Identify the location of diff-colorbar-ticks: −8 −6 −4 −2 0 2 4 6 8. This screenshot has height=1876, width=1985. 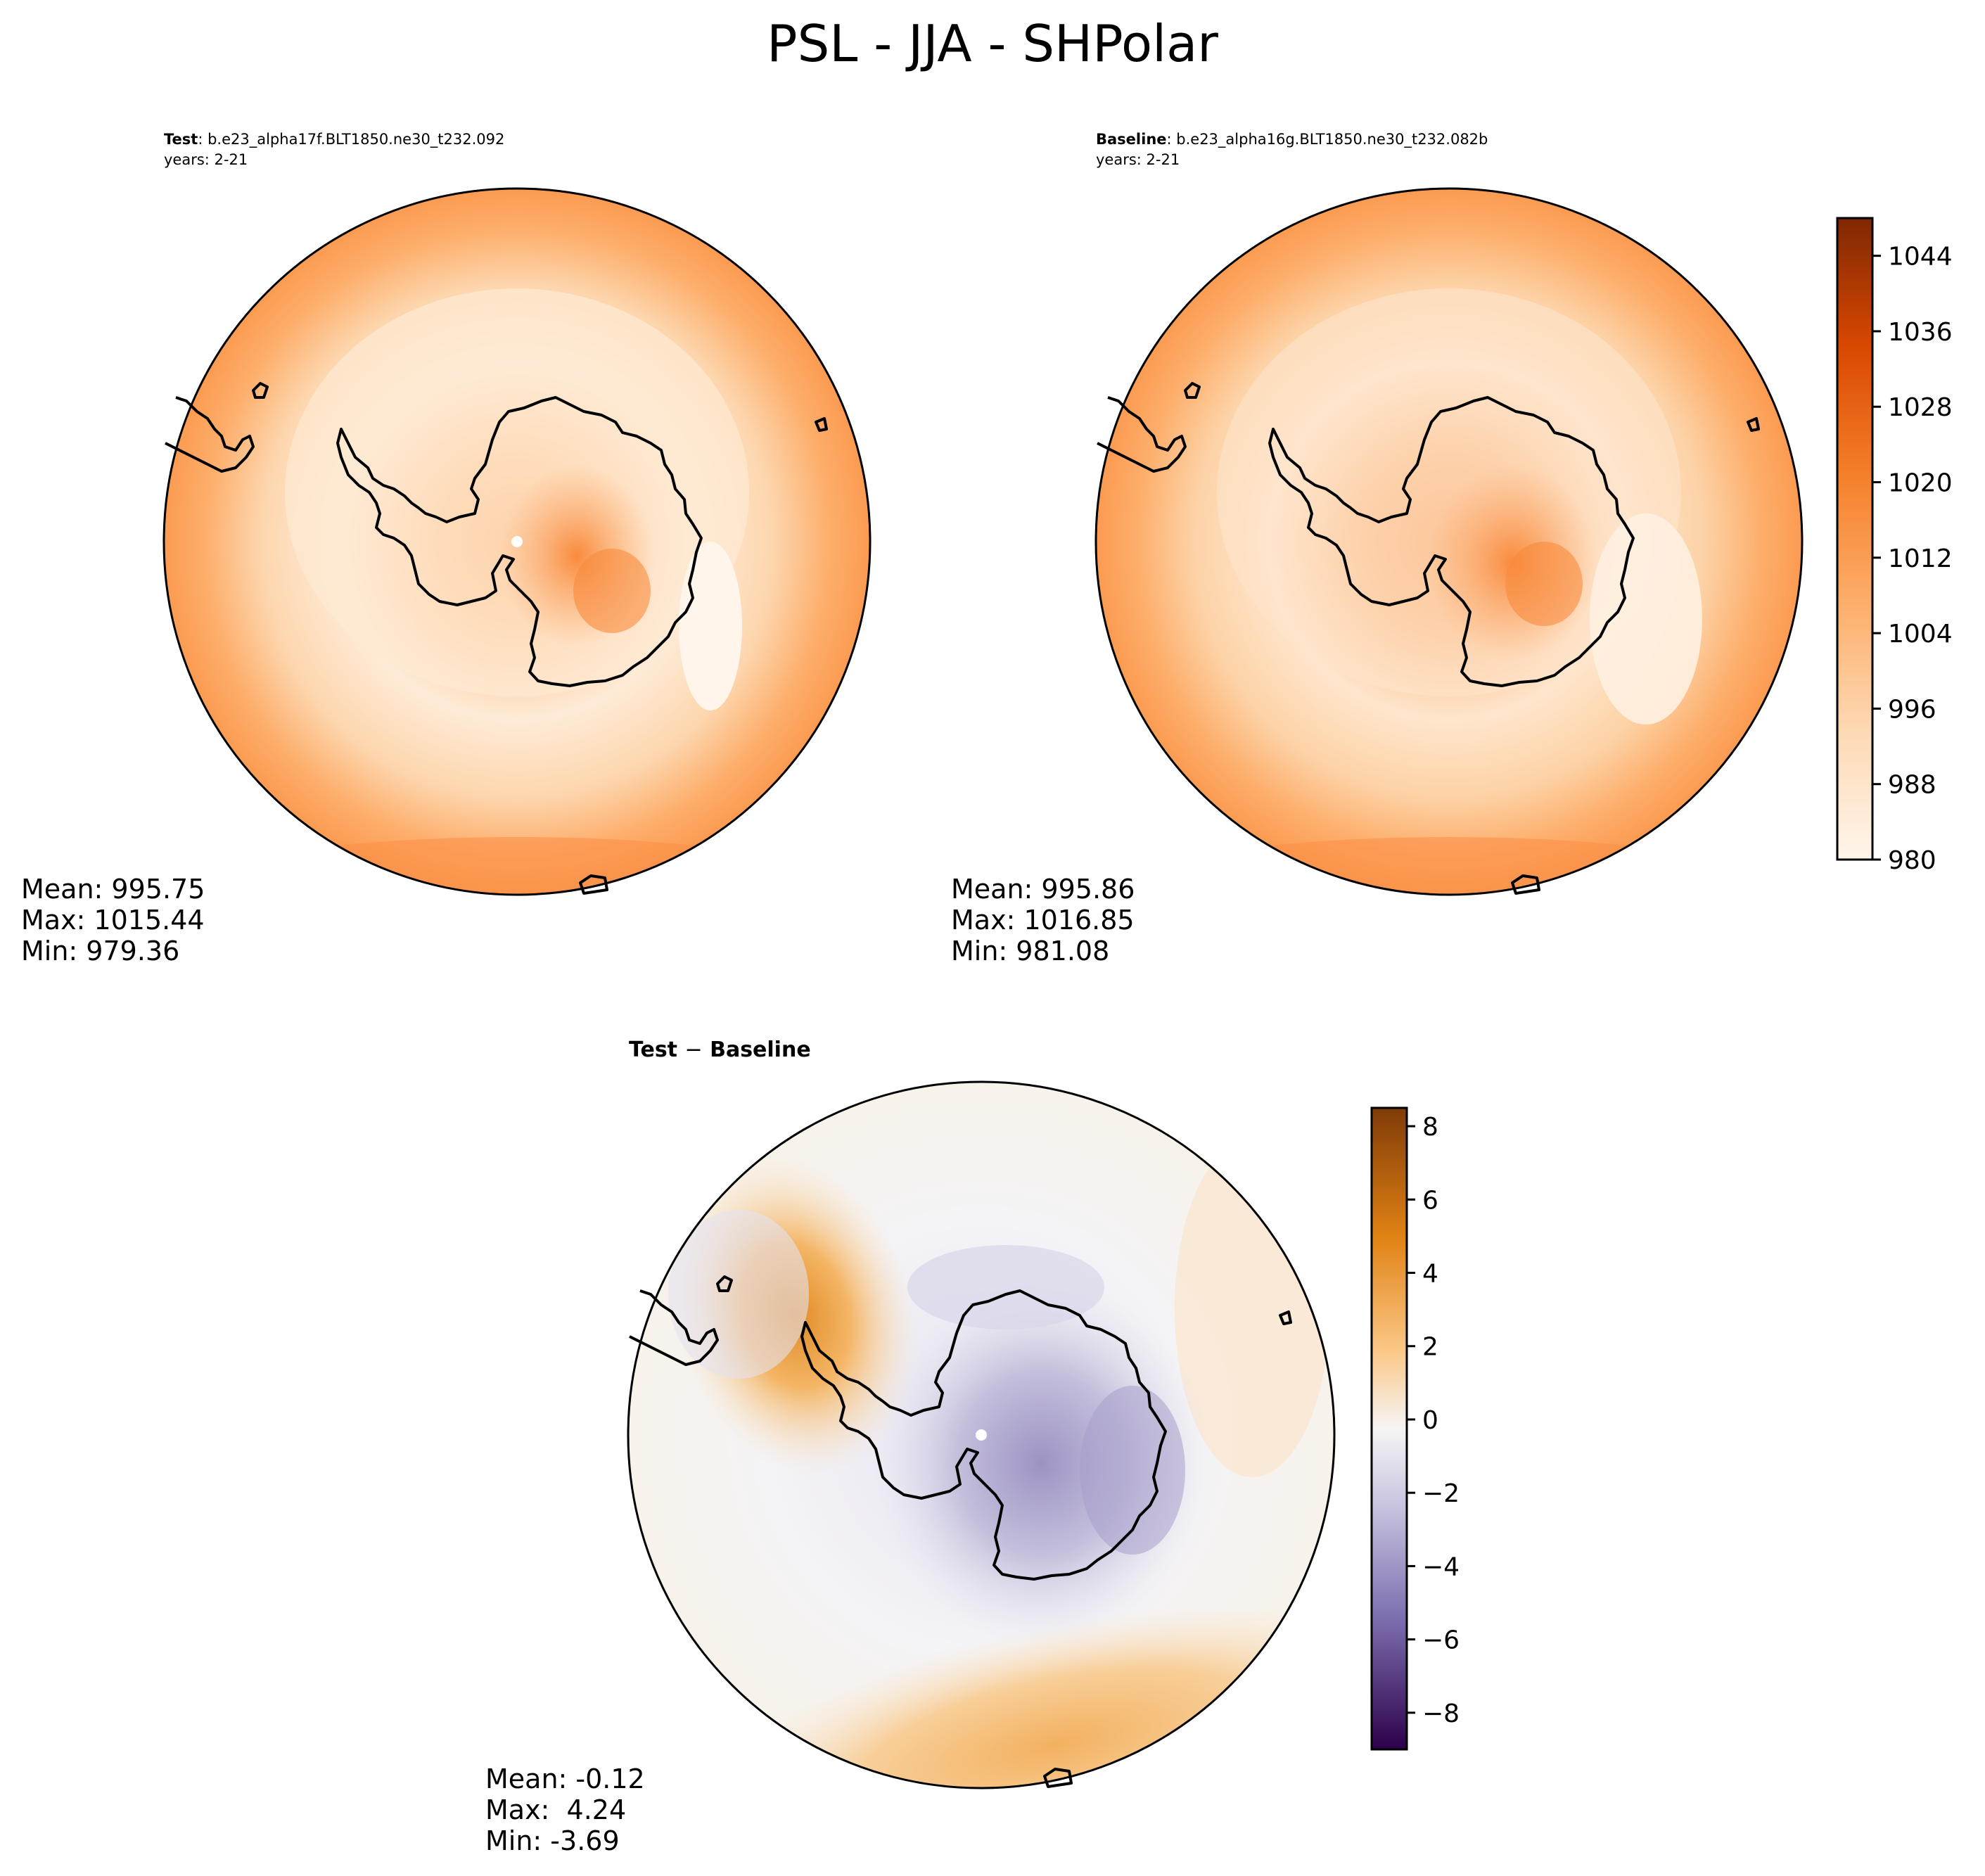
(1433, 1420).